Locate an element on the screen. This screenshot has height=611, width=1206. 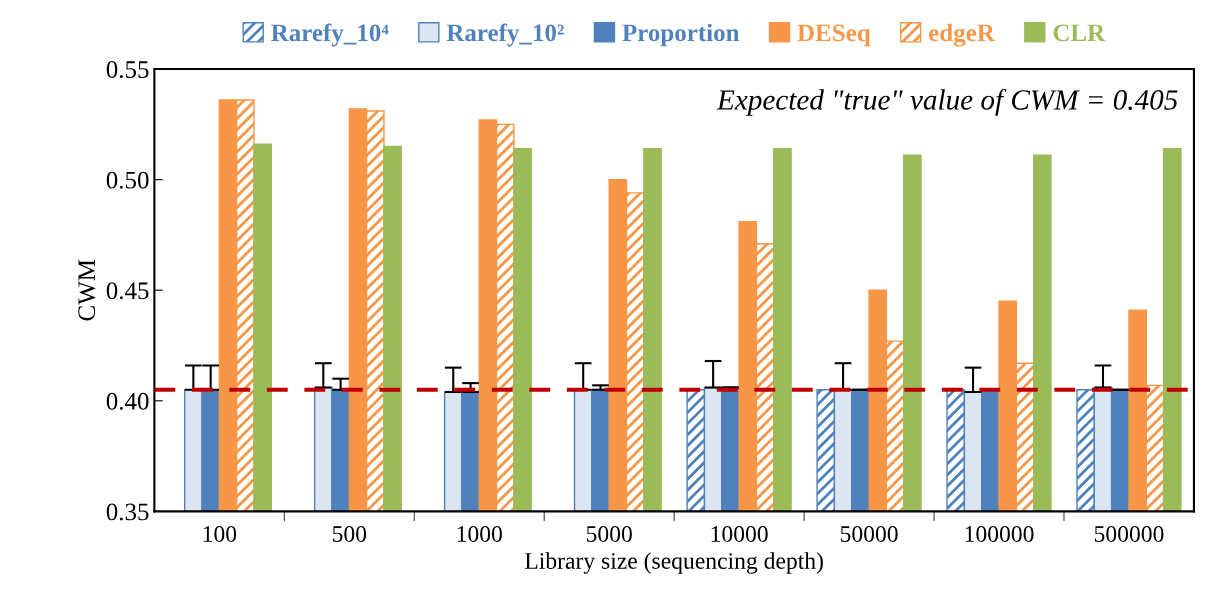
legend-label: Proportion is located at coordinates (681, 35).